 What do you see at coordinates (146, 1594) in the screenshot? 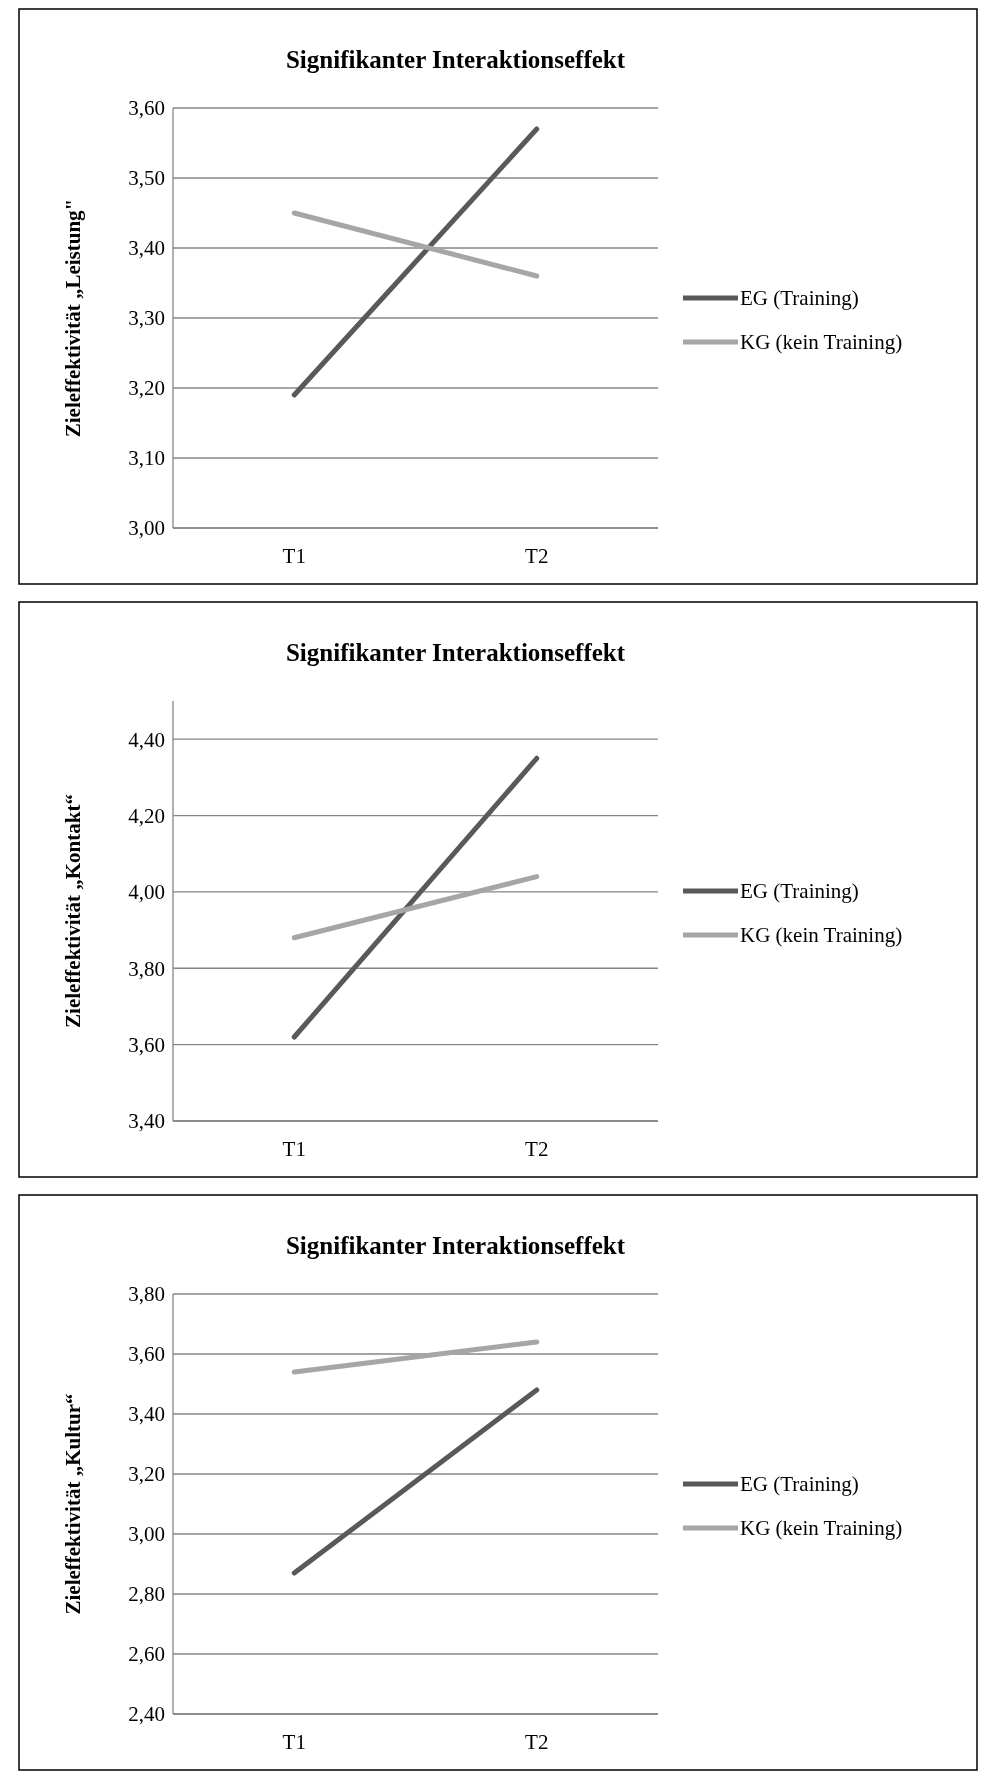
I see `y-tick-label: 2,80` at bounding box center [146, 1594].